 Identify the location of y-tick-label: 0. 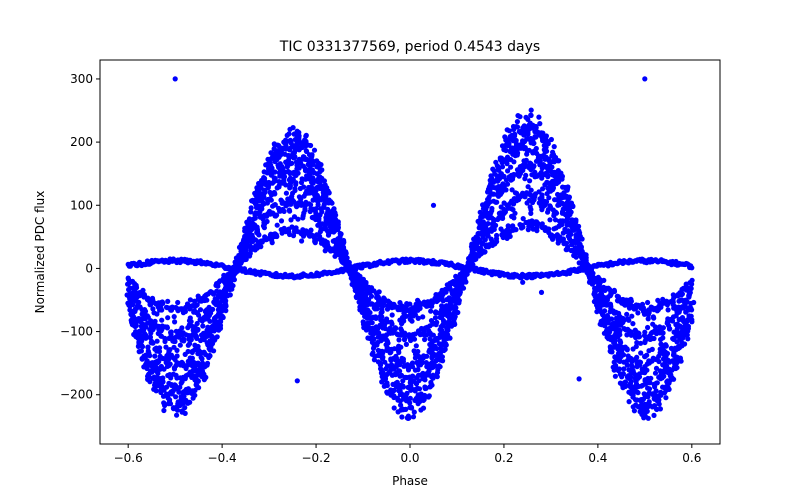
(89, 268).